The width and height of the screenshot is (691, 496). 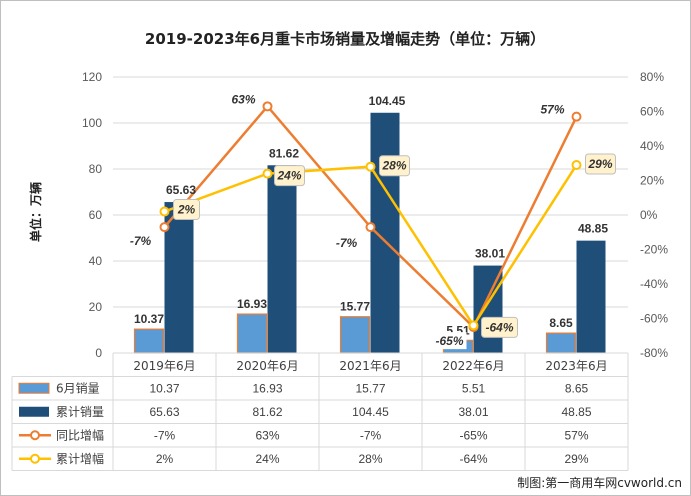 What do you see at coordinates (654, 250) in the screenshot?
I see `y2-tick-label: -20%` at bounding box center [654, 250].